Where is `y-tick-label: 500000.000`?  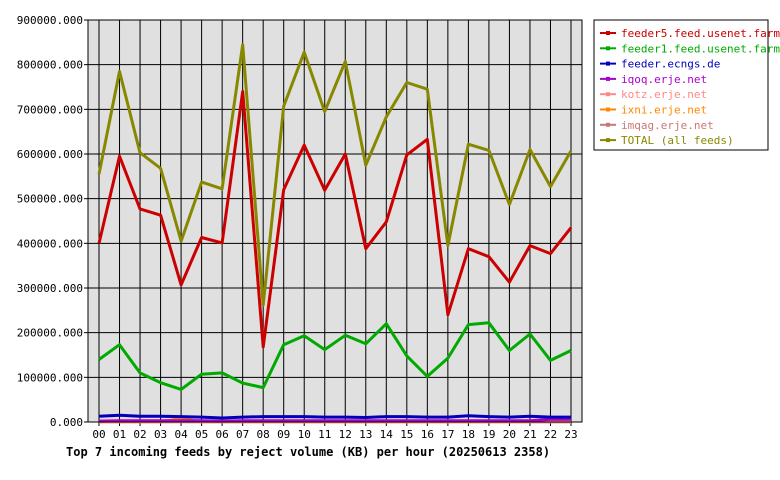 y-tick-label: 500000.000 is located at coordinates (50, 199).